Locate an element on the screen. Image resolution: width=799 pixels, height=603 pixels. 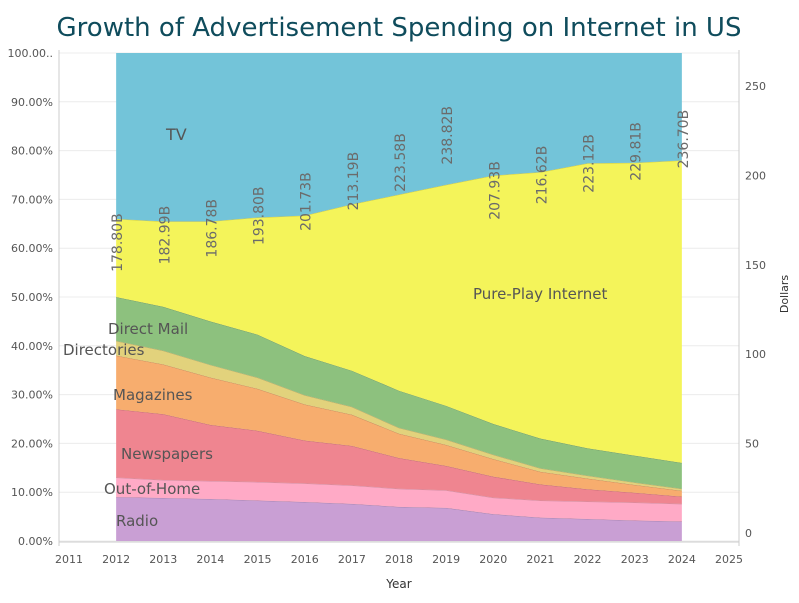
total-spending-label: 223.12B is located at coordinates (590, 163).